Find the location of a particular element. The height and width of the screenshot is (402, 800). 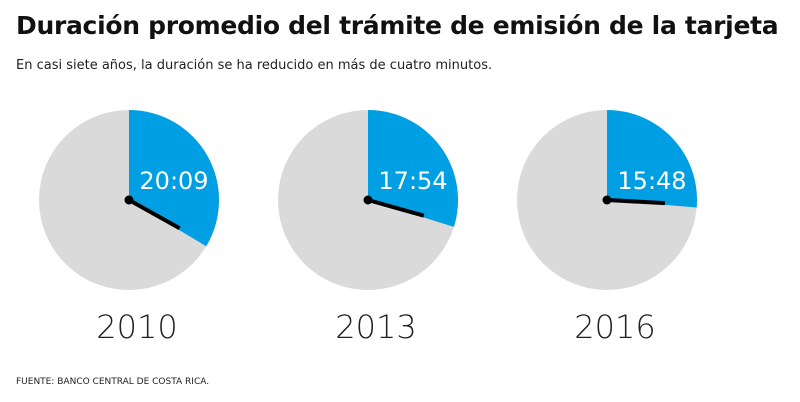

source-note: FUENTE: BANCO CENTRAL DE COSTA RICA. is located at coordinates (113, 382).